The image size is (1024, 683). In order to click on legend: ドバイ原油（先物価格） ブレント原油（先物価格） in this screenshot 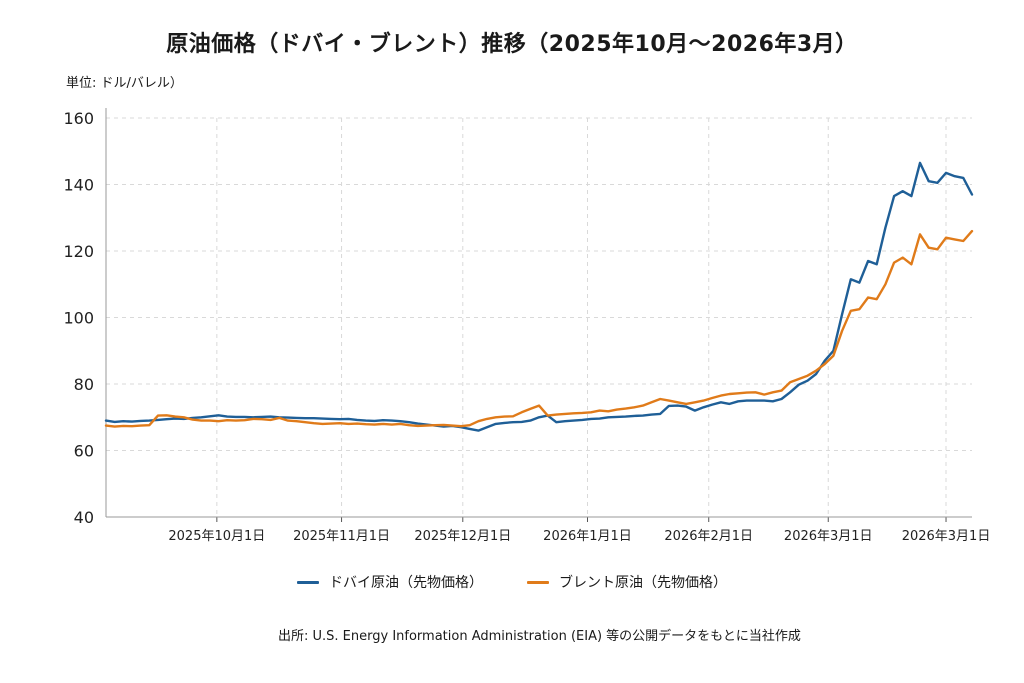, I will do `click(512, 582)`.